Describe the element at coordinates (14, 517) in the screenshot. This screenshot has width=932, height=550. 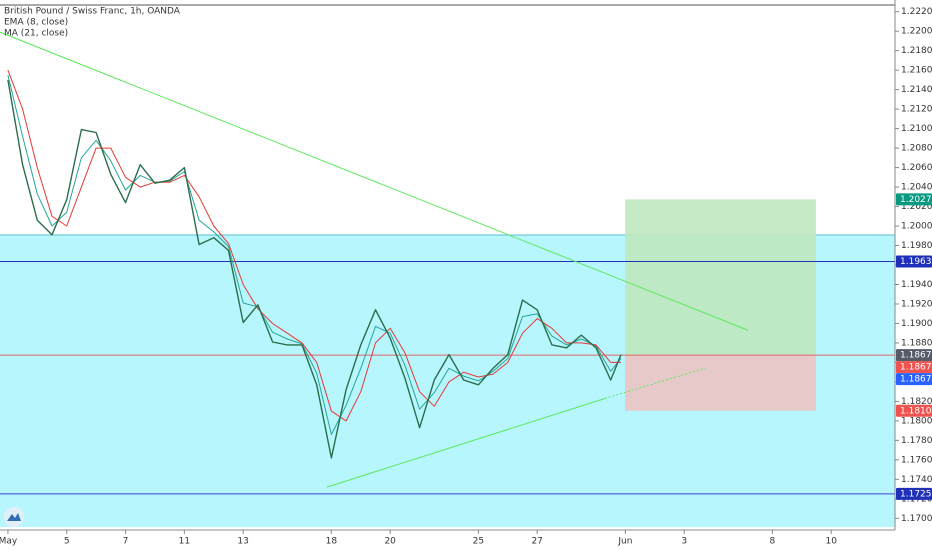
I see `logo-icon` at that location.